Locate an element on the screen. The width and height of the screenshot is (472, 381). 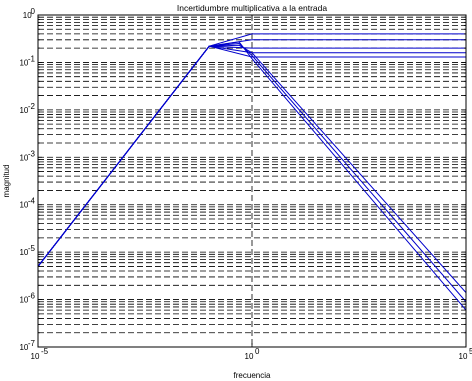
y-tick-label-exponent: 0 is located at coordinates (33, 11).